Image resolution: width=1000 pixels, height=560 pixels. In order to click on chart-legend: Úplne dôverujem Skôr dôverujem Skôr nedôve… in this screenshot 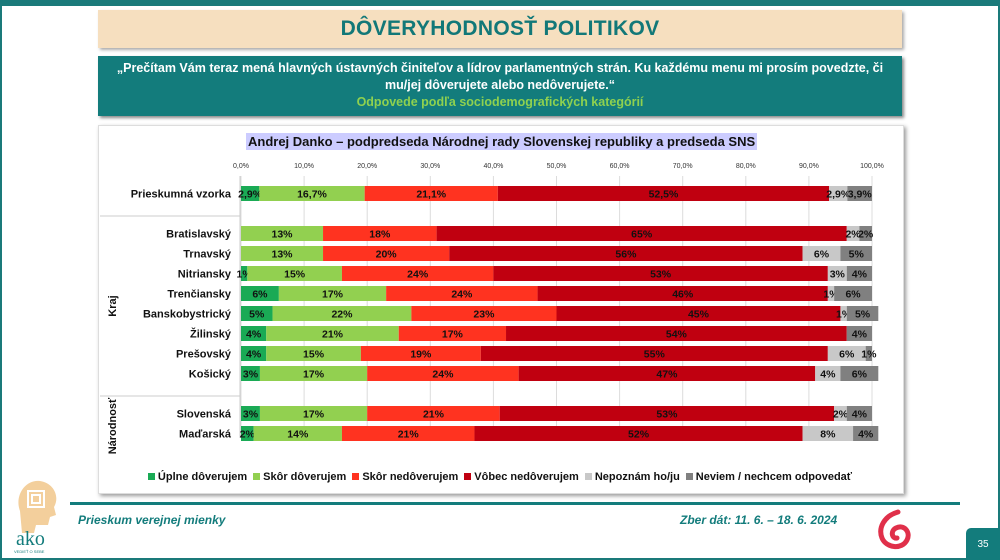, I will do `click(500, 477)`.